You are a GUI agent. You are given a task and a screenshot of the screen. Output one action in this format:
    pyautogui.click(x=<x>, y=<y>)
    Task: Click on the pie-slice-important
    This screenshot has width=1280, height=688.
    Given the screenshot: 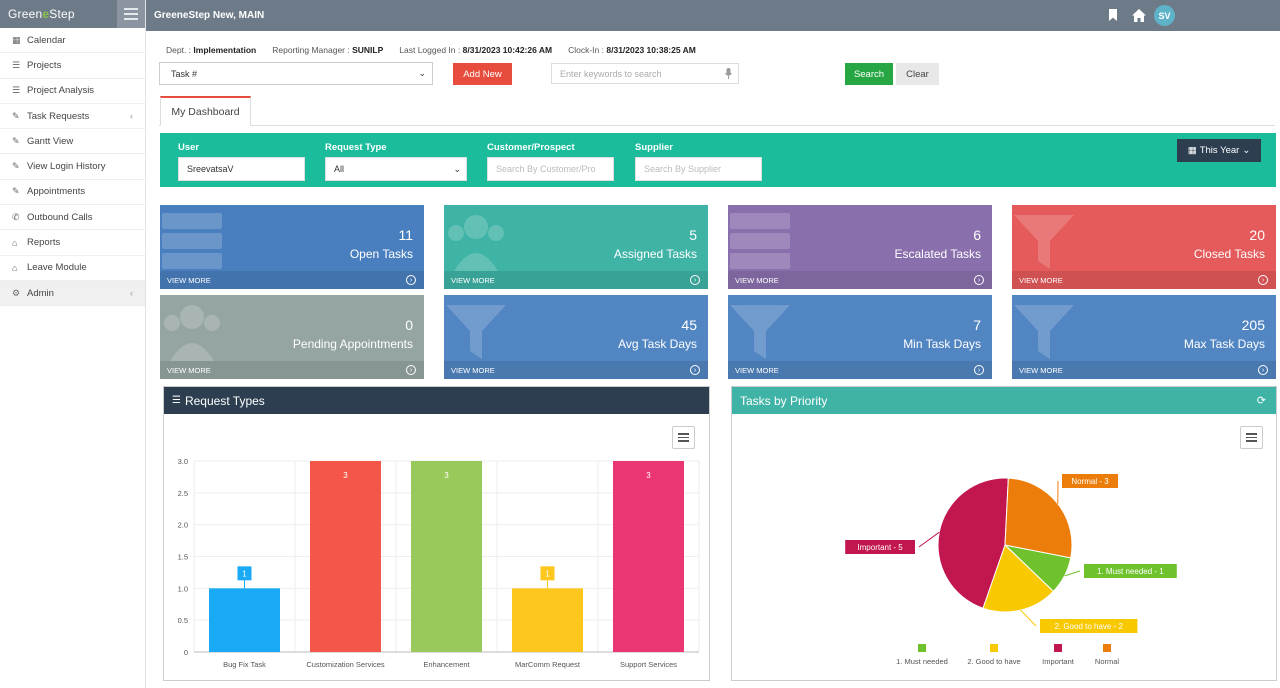 What is the action you would take?
    pyautogui.click(x=973, y=543)
    